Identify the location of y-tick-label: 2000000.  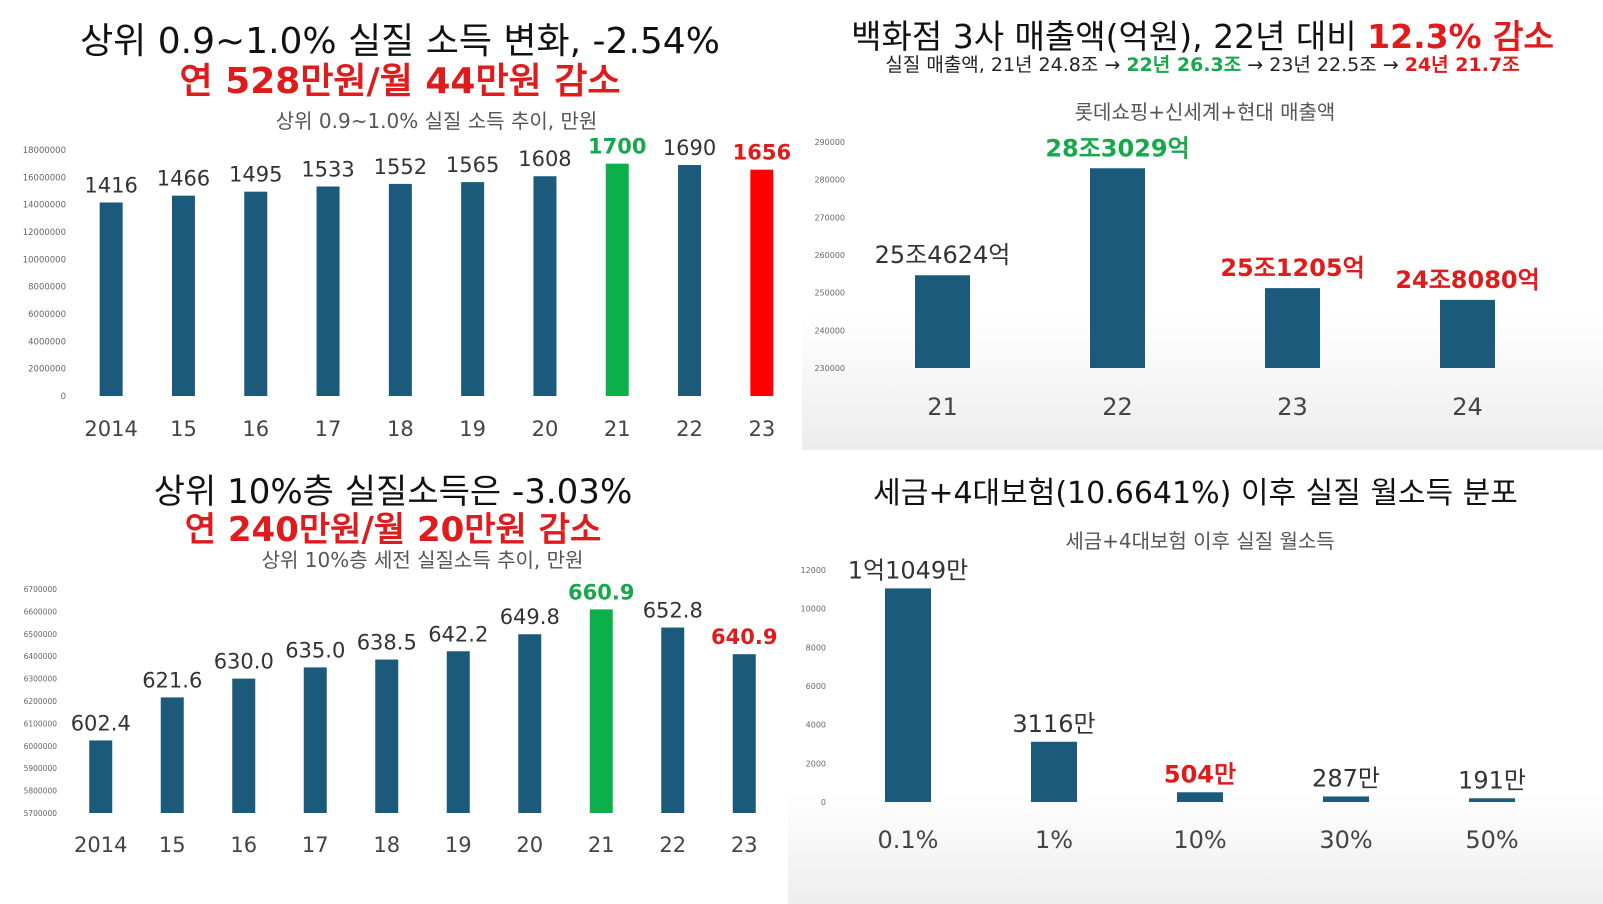
(47, 370).